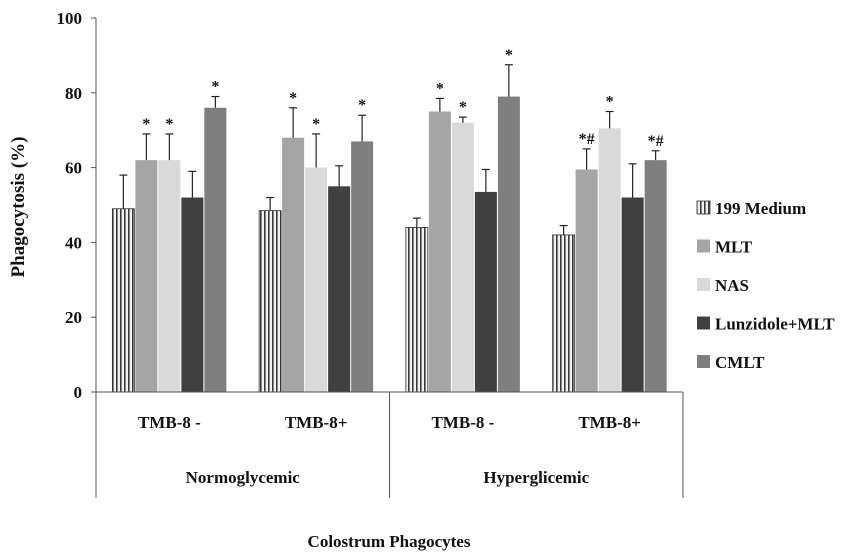 This screenshot has height=556, width=859. What do you see at coordinates (77, 205) in the screenshot?
I see `y-axis: 0 20 40 60 80 100` at bounding box center [77, 205].